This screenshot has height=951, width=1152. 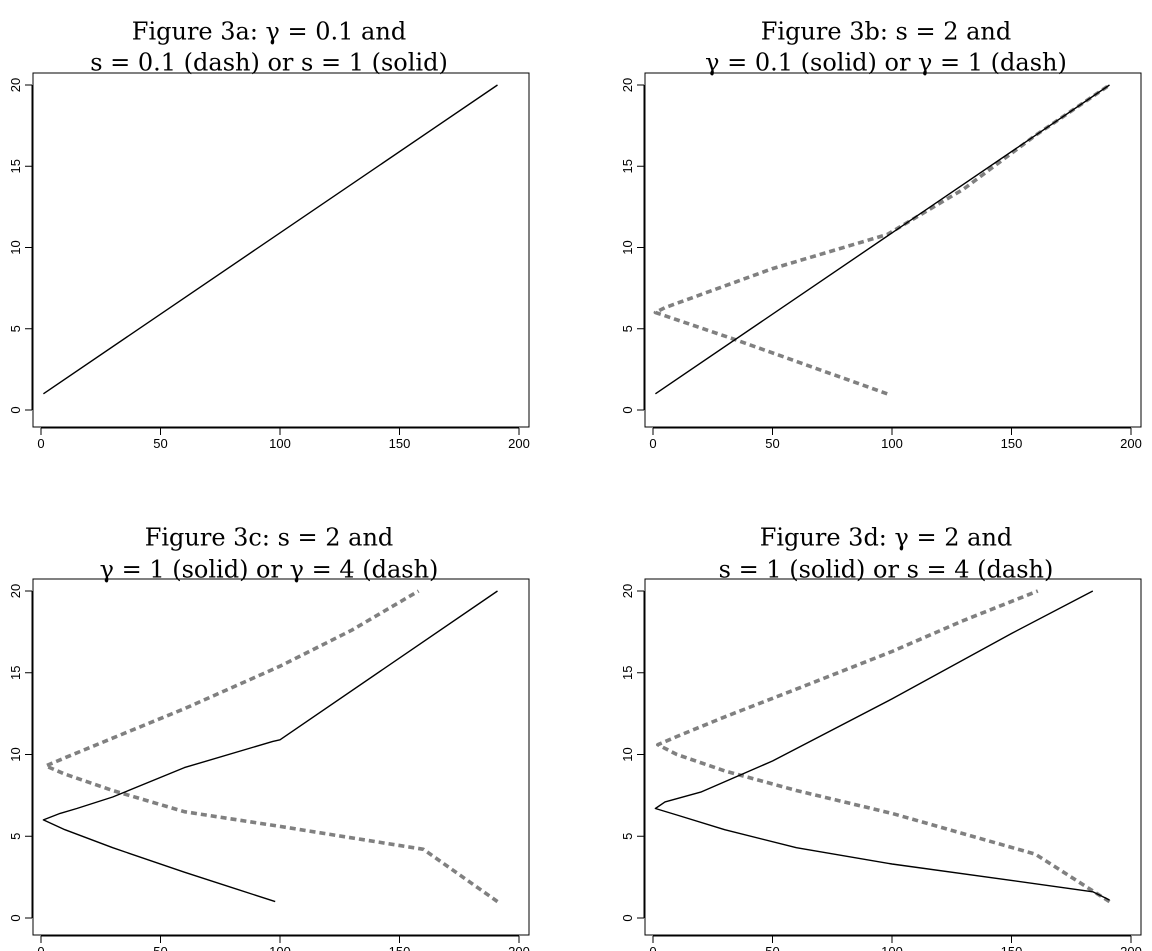 I want to click on chart-title-line: Figure 3d: γ = 2 and, so click(x=886, y=538).